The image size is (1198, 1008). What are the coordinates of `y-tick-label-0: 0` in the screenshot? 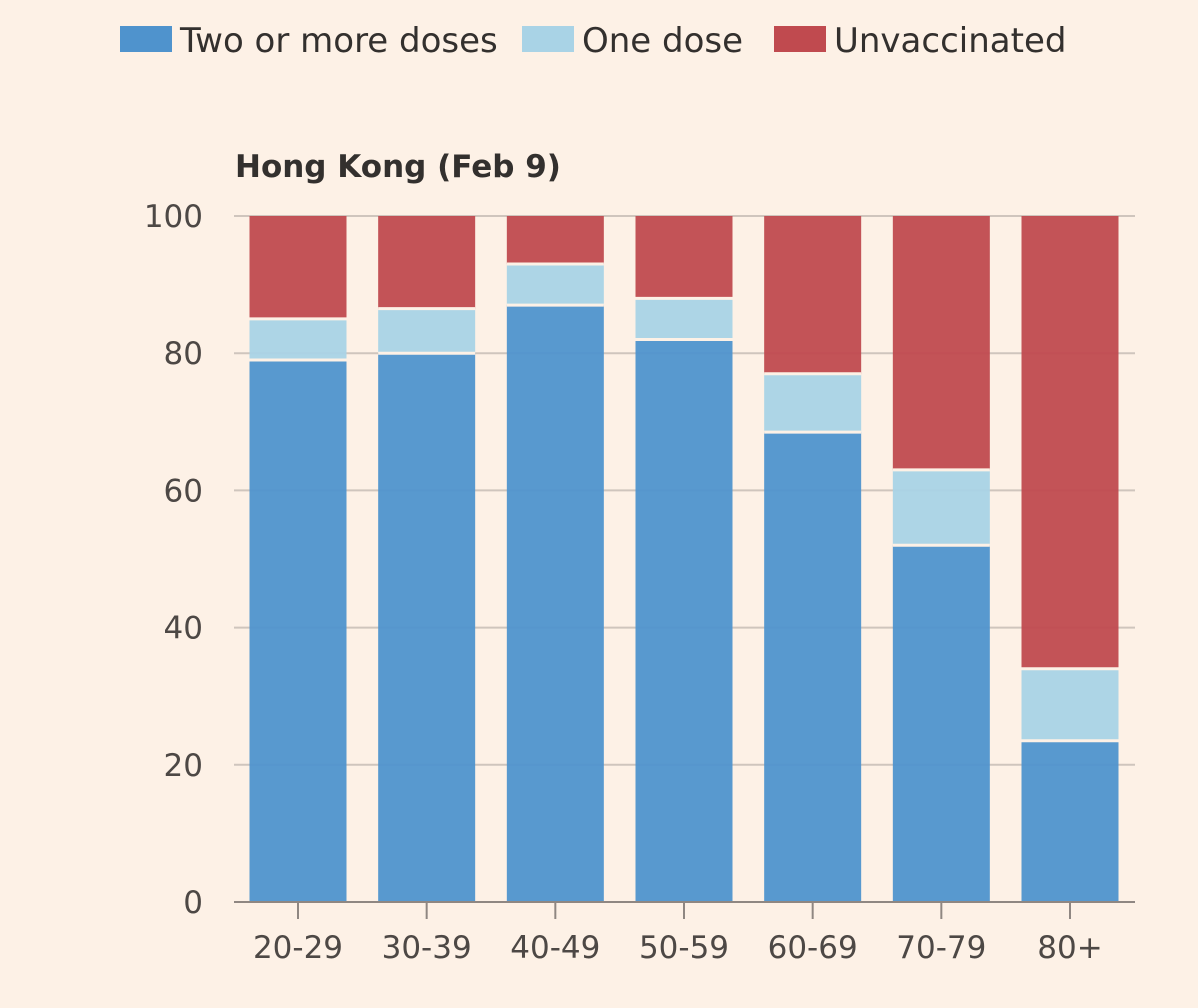 It's located at (193, 903).